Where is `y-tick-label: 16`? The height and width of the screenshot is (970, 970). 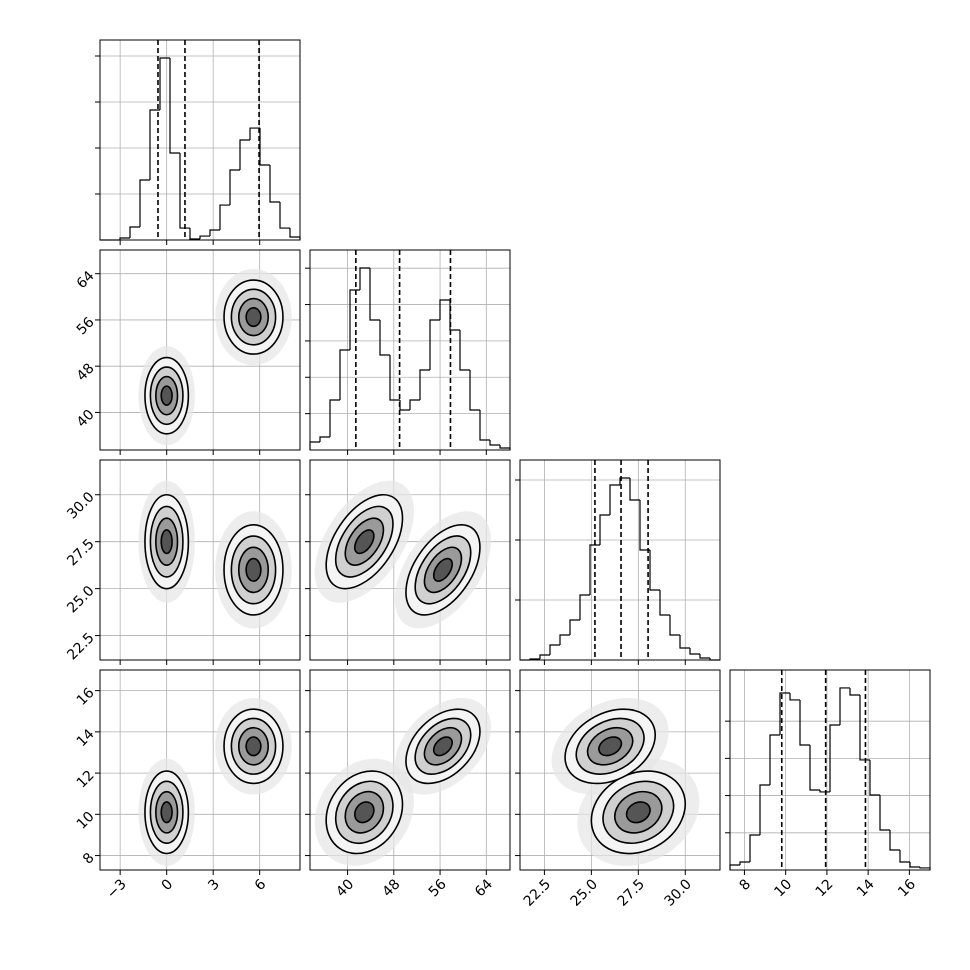
y-tick-label: 16 is located at coordinates (86, 697).